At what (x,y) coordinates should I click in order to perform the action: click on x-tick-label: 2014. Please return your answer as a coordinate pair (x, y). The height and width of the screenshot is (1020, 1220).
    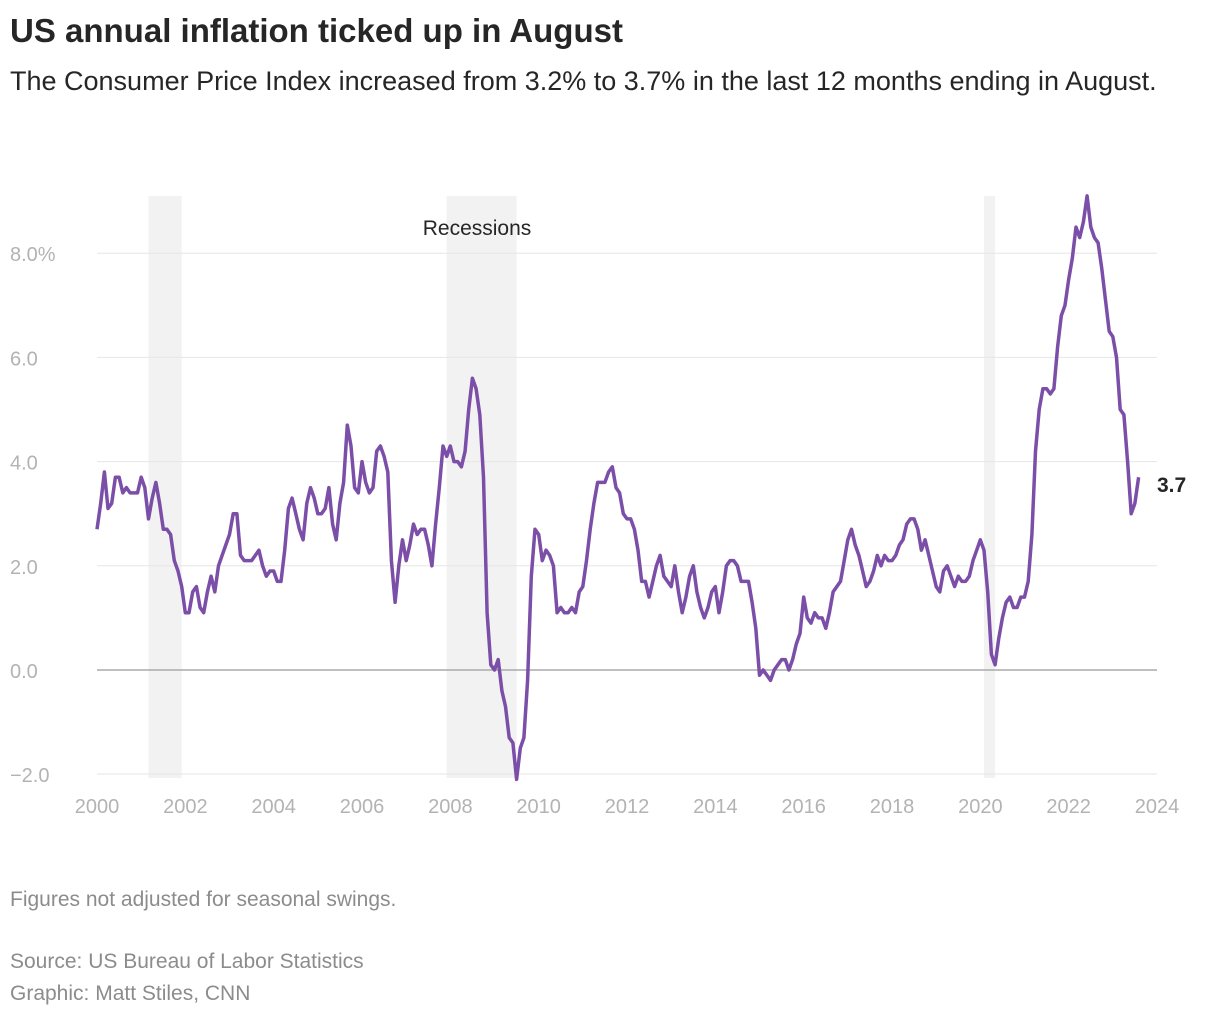
    Looking at the image, I should click on (715, 807).